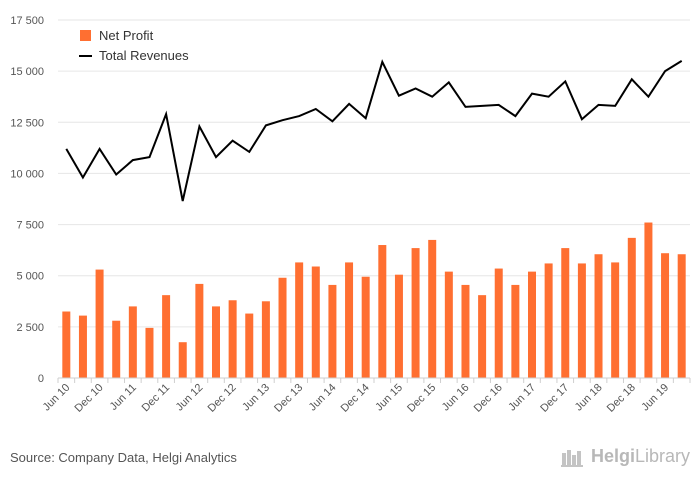 The width and height of the screenshot is (700, 483). What do you see at coordinates (27, 72) in the screenshot?
I see `y-tick-label: 15 000` at bounding box center [27, 72].